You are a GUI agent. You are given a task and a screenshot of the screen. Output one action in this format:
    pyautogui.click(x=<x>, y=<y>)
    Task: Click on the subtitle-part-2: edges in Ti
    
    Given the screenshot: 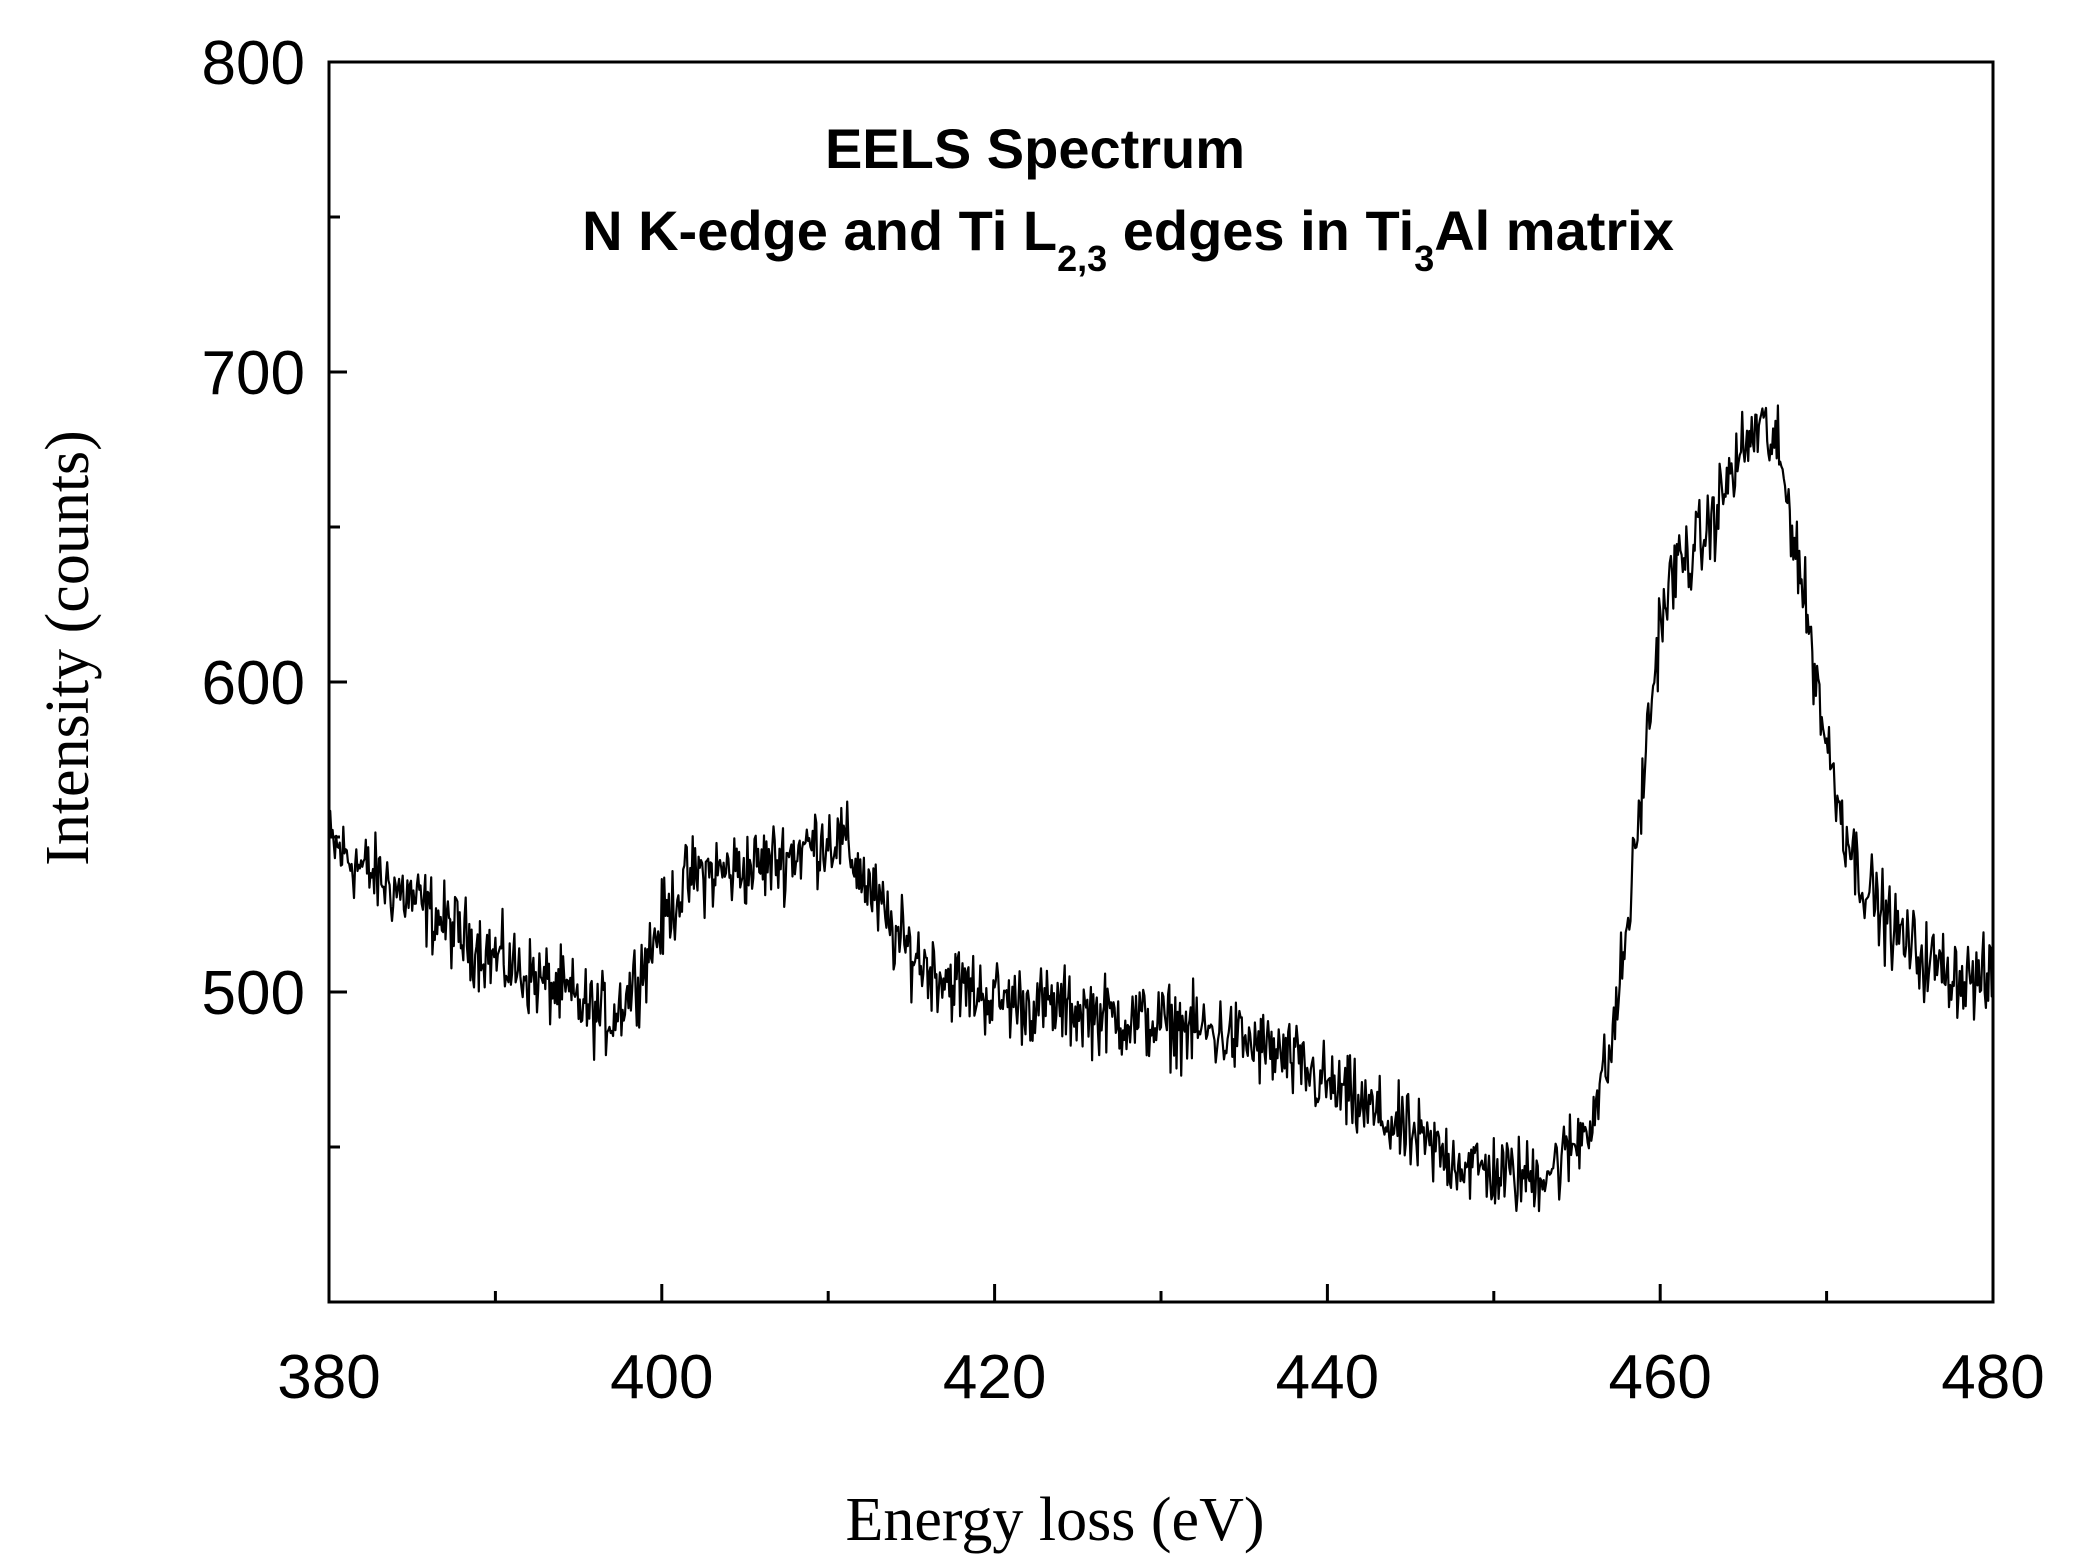 What is the action you would take?
    pyautogui.click(x=1260, y=230)
    